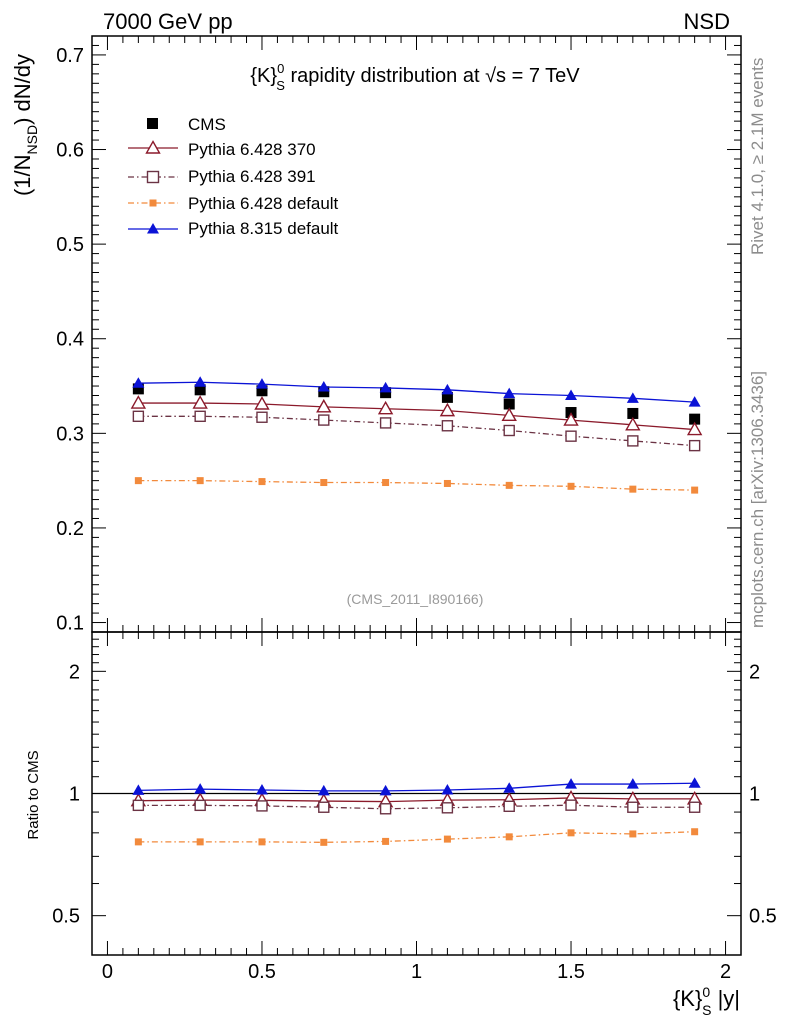 This screenshot has height=1024, width=786. Describe the element at coordinates (415, 599) in the screenshot. I see `analysis-watermark: (CMS_2011_I890166)` at that location.